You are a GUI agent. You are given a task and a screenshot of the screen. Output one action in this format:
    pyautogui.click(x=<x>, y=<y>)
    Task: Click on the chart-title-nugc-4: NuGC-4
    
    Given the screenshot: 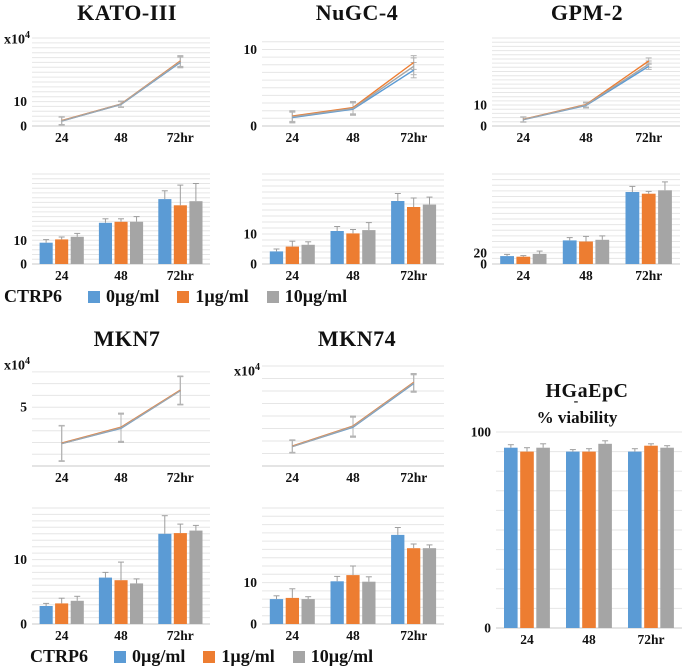 What is the action you would take?
    pyautogui.click(x=357, y=12)
    